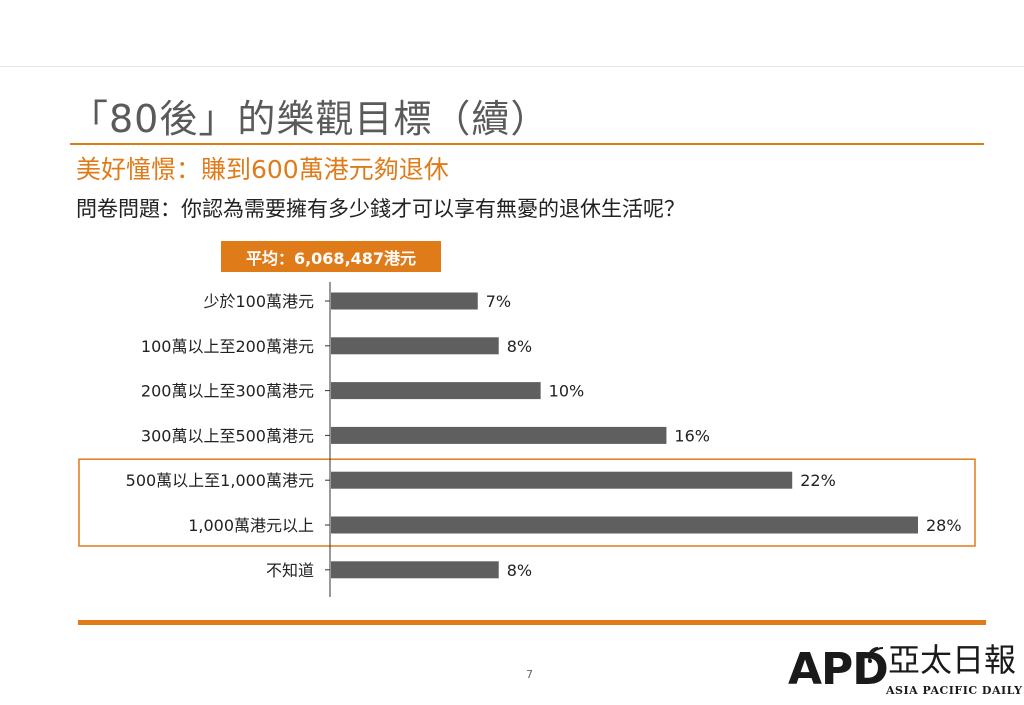  What do you see at coordinates (567, 391) in the screenshot?
I see `value-label: 10%` at bounding box center [567, 391].